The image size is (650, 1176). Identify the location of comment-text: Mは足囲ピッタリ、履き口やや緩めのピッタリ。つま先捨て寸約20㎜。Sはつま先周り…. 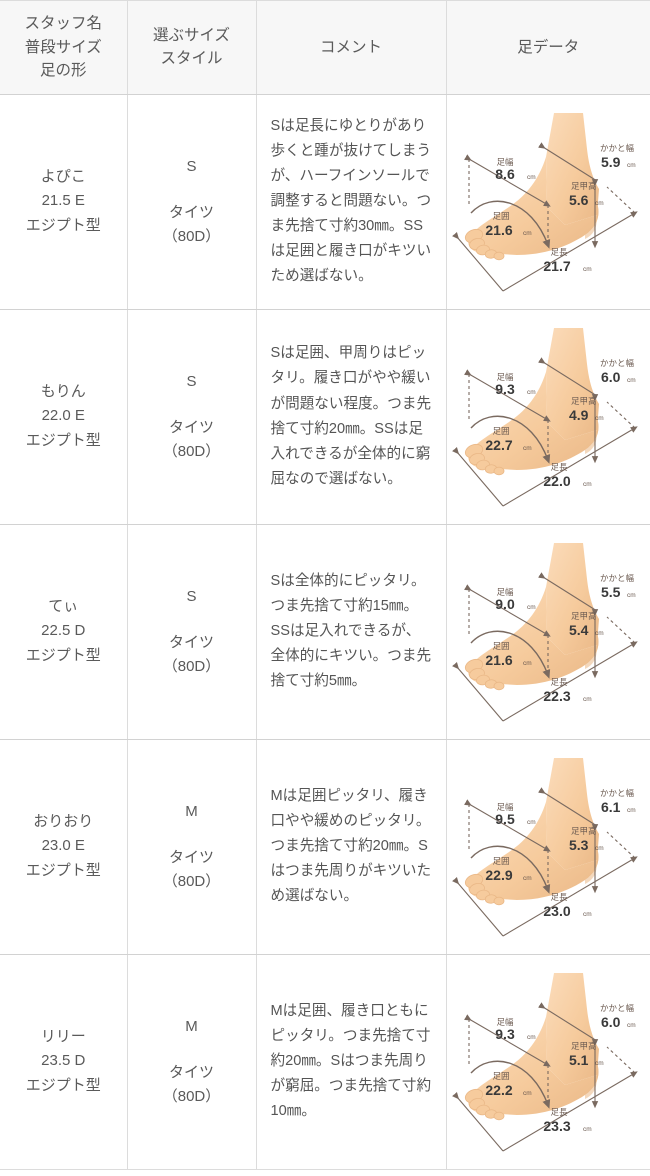
(351, 846).